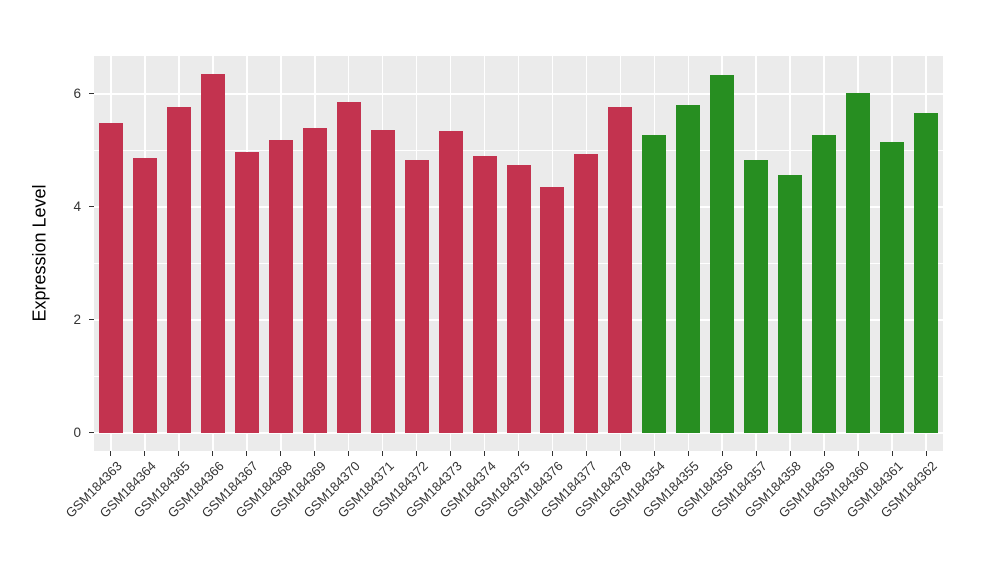 Image resolution: width=1000 pixels, height=580 pixels. I want to click on bar-GSM184365, so click(178, 270).